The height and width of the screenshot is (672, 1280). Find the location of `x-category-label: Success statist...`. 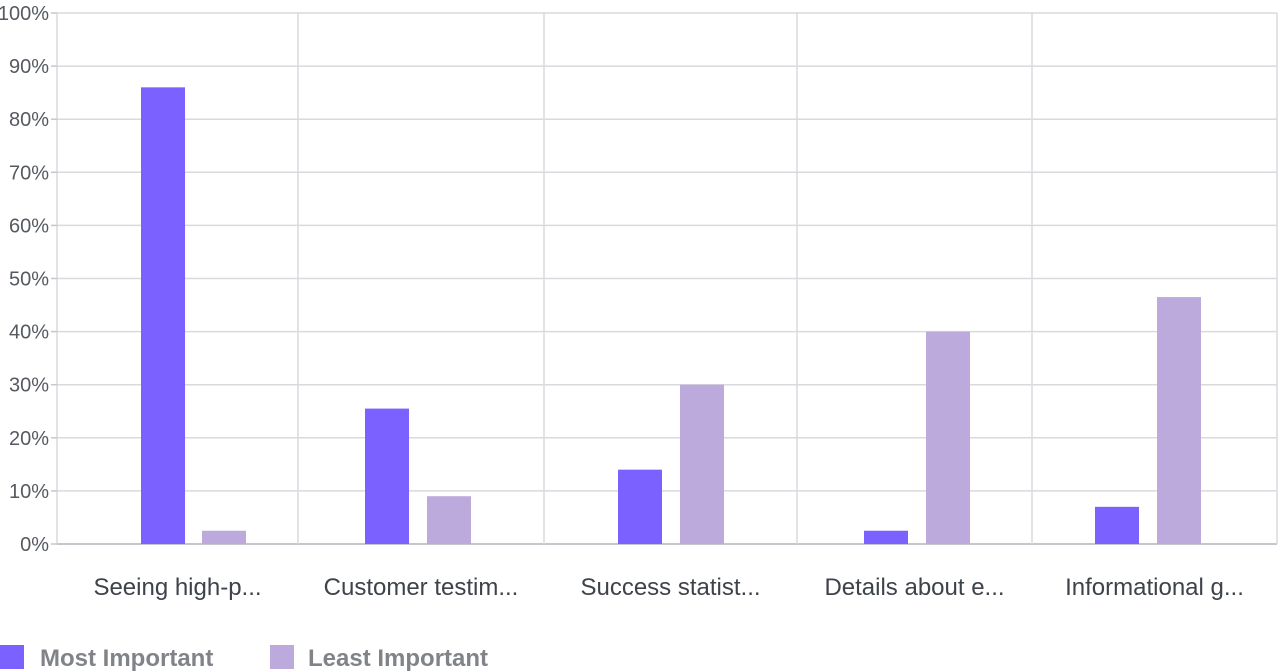

x-category-label: Success statist... is located at coordinates (670, 587).